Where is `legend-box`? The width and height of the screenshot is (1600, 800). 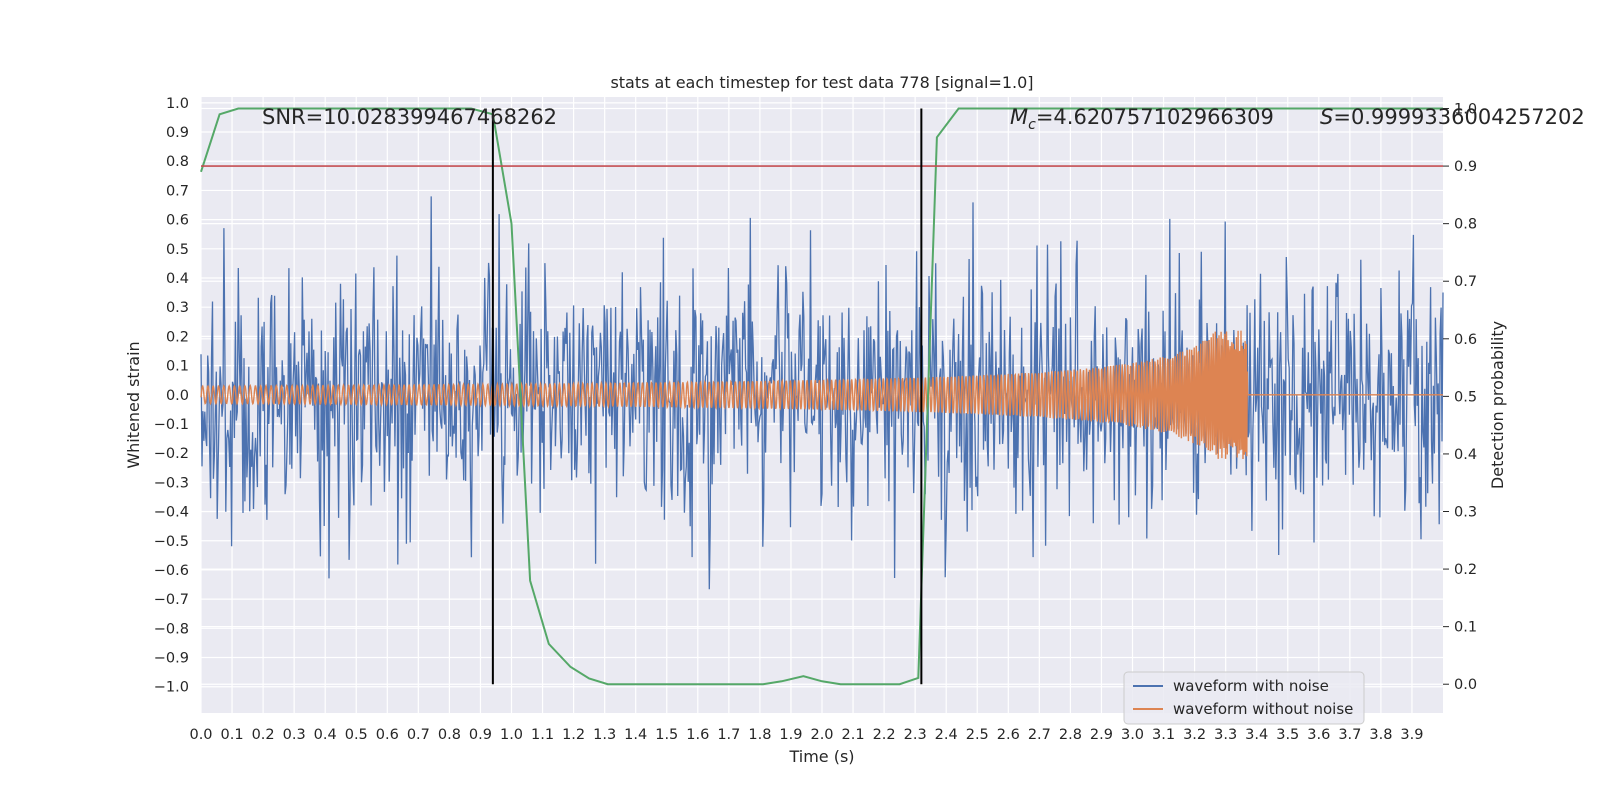 legend-box is located at coordinates (1244, 698).